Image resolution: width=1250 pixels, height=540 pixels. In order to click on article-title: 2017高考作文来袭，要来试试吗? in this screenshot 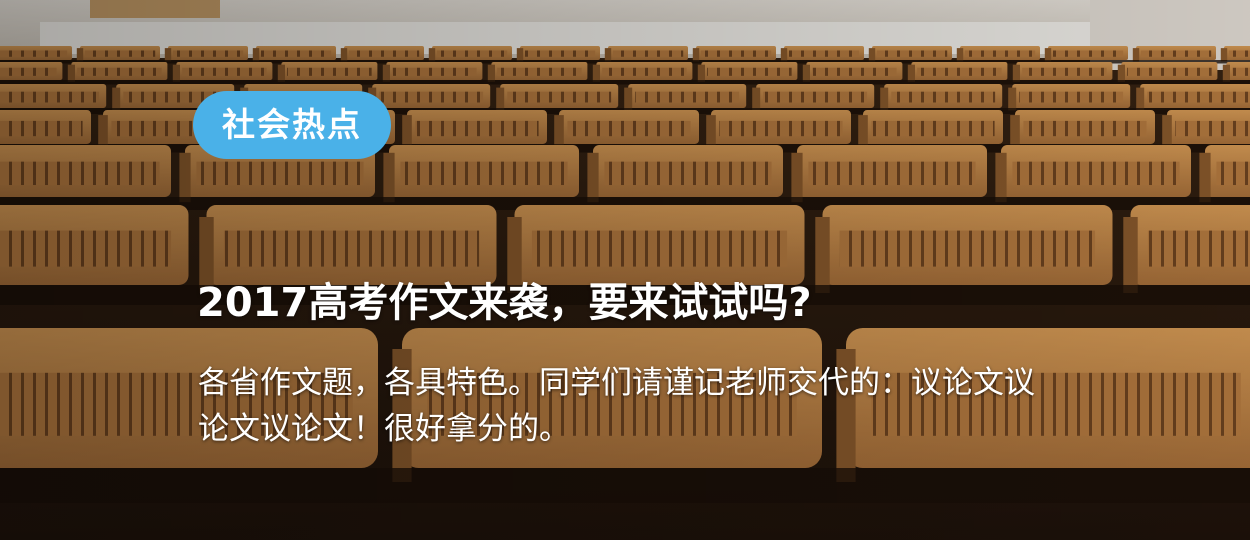, I will do `click(504, 303)`.